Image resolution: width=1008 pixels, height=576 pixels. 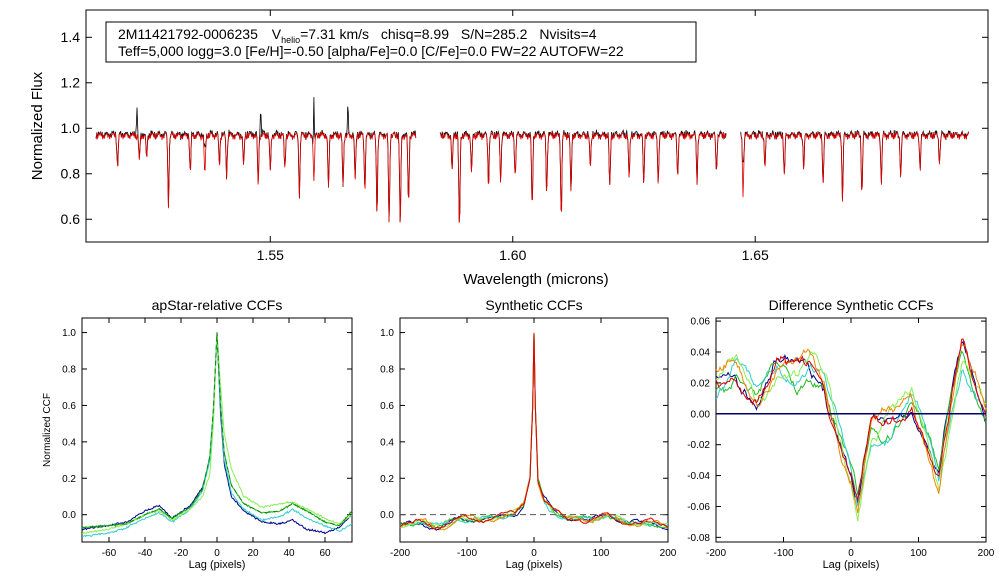 I want to click on x-tick-label: 20, so click(x=253, y=553).